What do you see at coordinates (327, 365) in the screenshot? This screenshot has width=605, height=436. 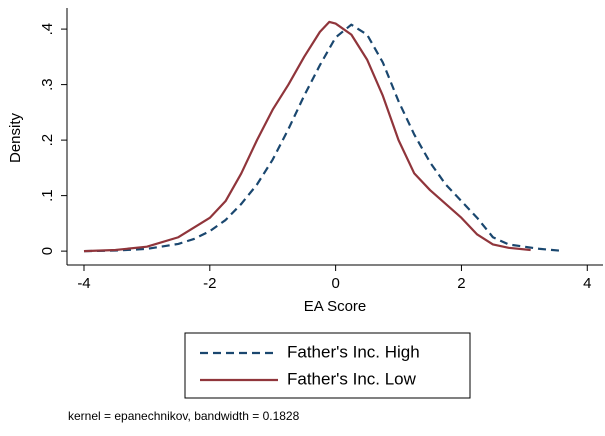 I see `legend-box` at bounding box center [327, 365].